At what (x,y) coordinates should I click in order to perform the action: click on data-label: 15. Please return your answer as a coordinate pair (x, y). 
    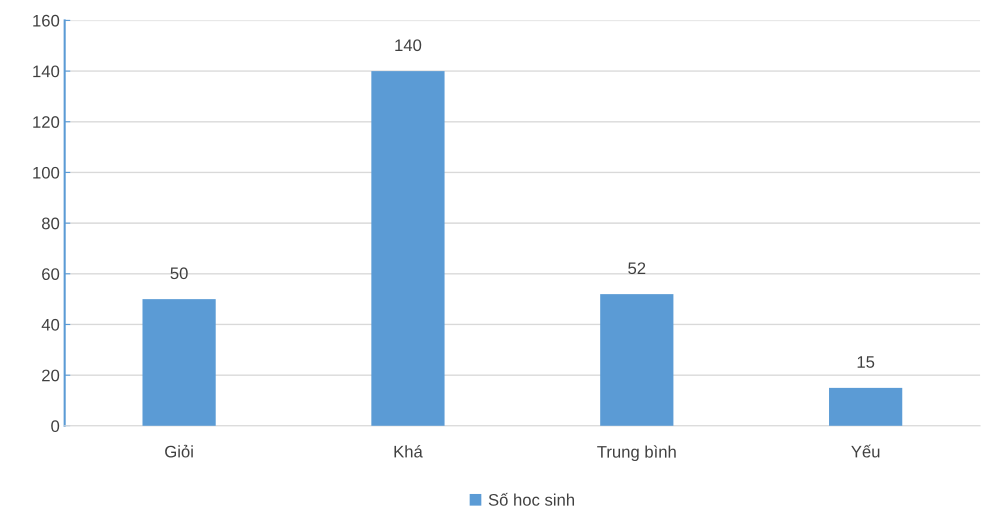
    Looking at the image, I should click on (866, 362).